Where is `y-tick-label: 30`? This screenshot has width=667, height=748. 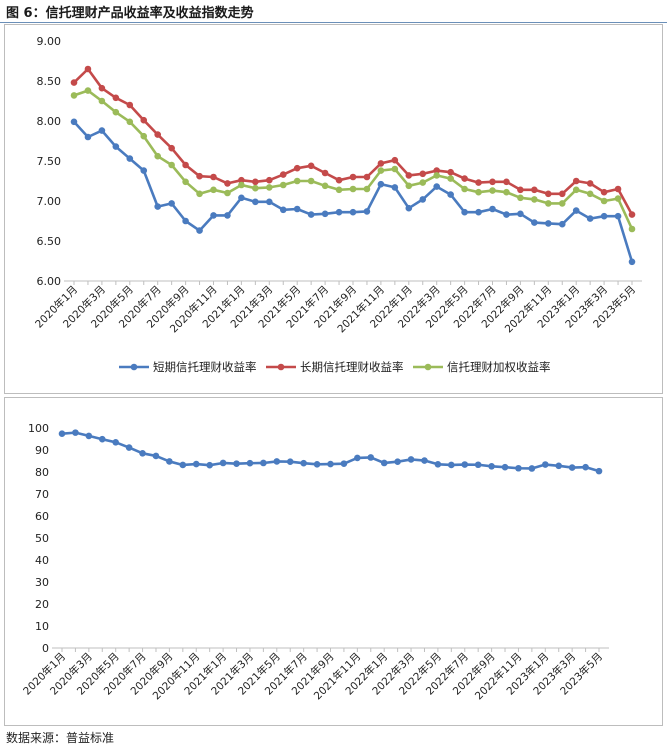
y-tick-label: 30 is located at coordinates (42, 582).